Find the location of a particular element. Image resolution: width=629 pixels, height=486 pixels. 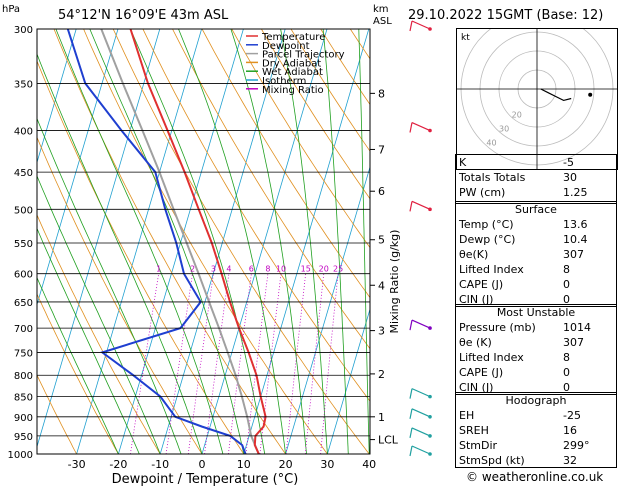

hodograph-ring-label: 40 is located at coordinates (491, 143).